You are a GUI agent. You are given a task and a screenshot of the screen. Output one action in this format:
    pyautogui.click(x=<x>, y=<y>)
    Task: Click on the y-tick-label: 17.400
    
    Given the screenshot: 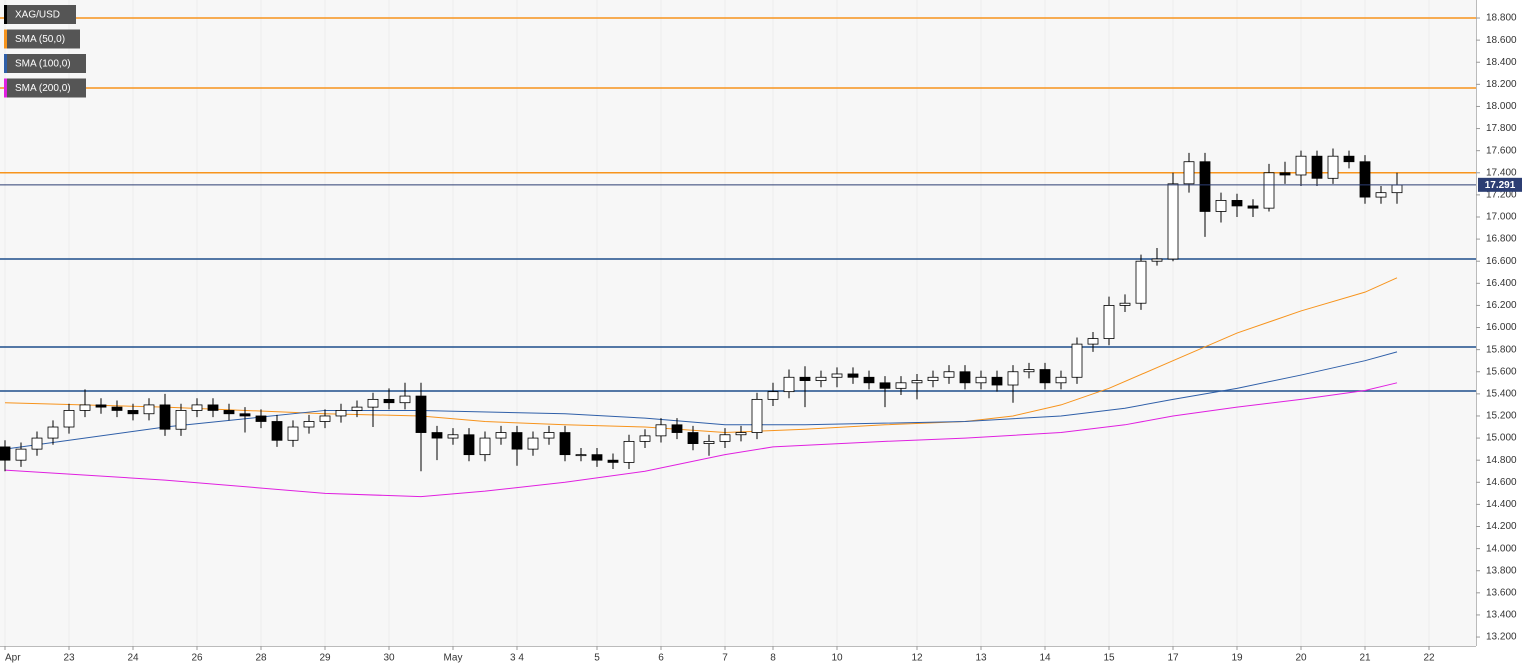 What is the action you would take?
    pyautogui.click(x=1501, y=172)
    